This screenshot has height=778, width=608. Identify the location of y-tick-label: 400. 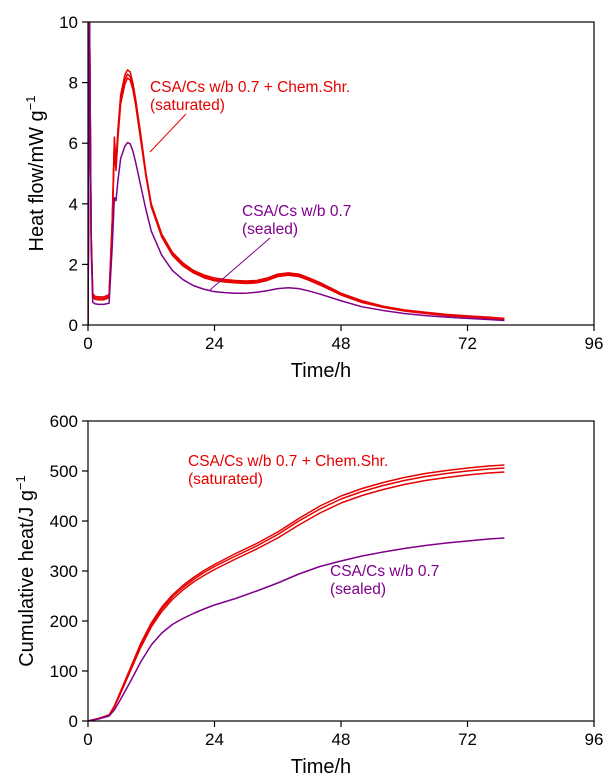
(64, 521).